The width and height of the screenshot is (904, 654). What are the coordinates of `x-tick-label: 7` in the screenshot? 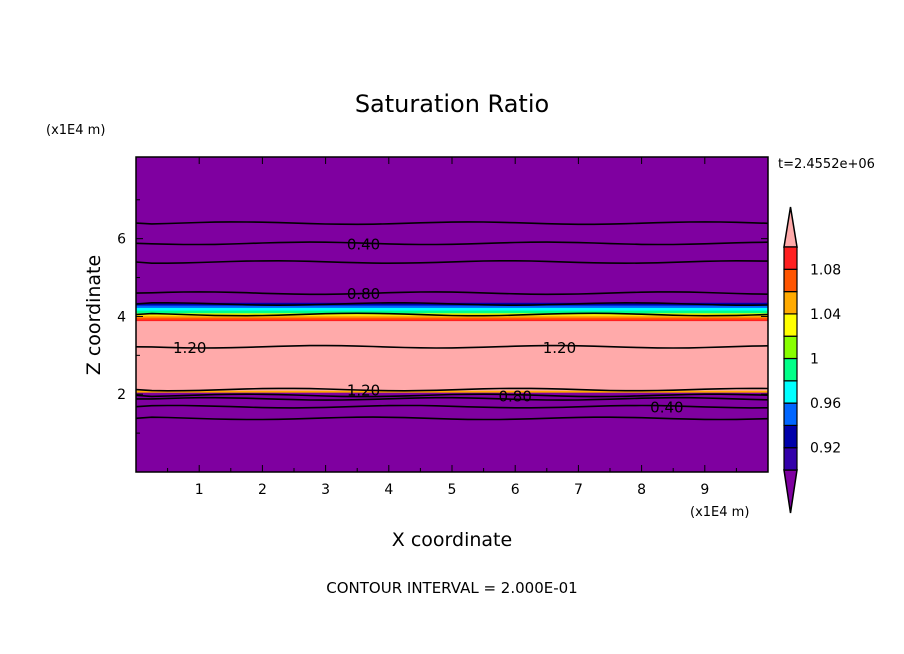 It's located at (578, 490).